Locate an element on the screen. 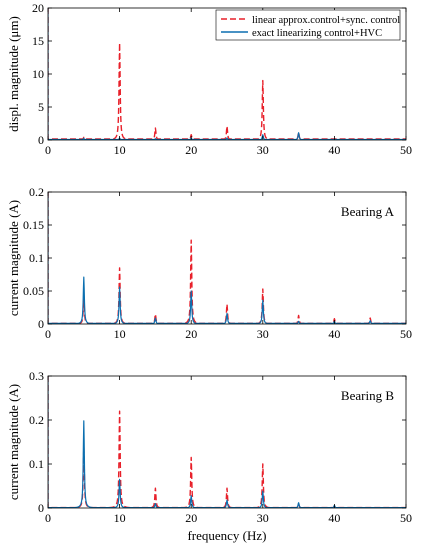 This screenshot has height=550, width=421. legend-box is located at coordinates (308, 25).